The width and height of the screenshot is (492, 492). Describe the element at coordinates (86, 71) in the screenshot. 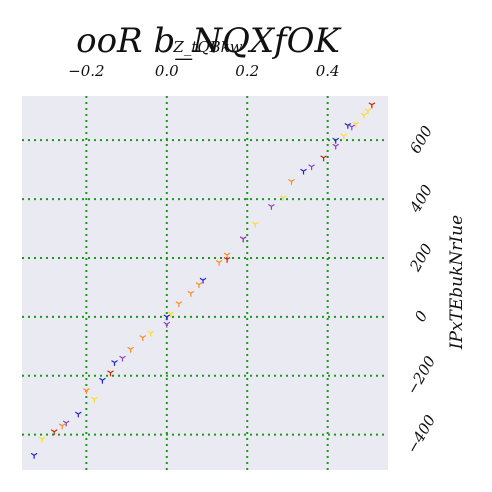

I see `x-tick-label: −0.2` at that location.